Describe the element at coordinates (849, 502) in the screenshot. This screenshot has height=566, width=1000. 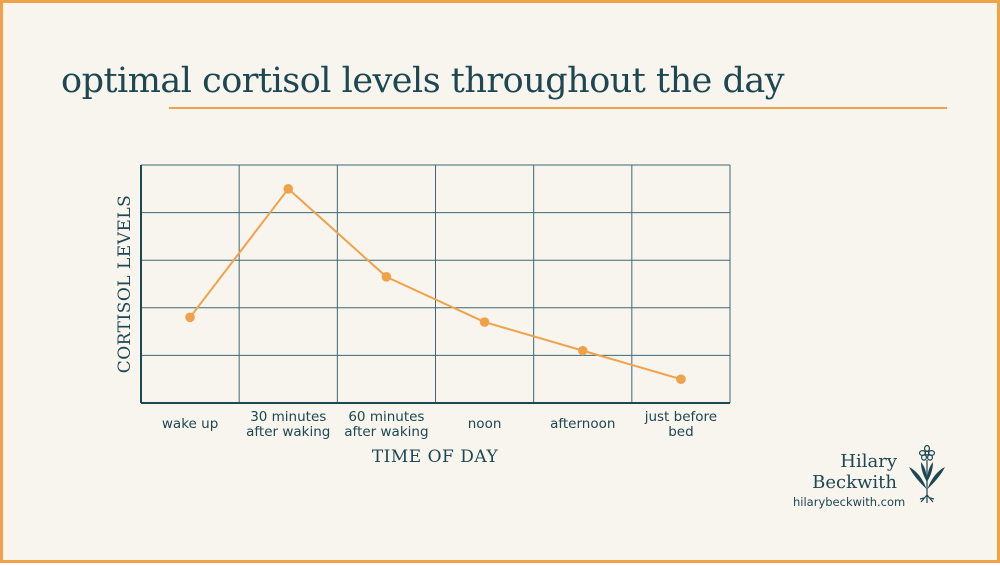
I see `brand-url: hilarybeckwith.com` at that location.